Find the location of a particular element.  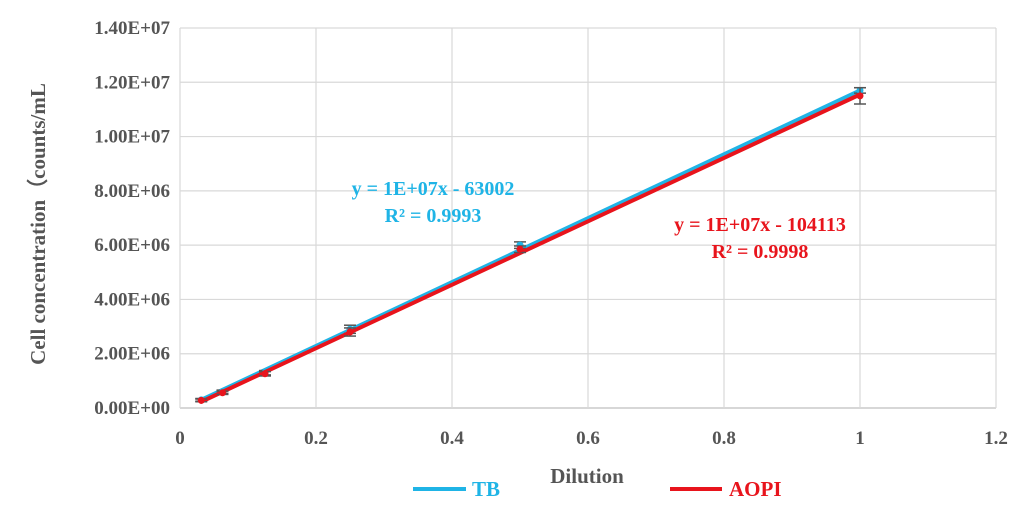

x-tick-labels: 0 0.2 0.4 0.6 0.8 1 1.2 is located at coordinates (591, 438).